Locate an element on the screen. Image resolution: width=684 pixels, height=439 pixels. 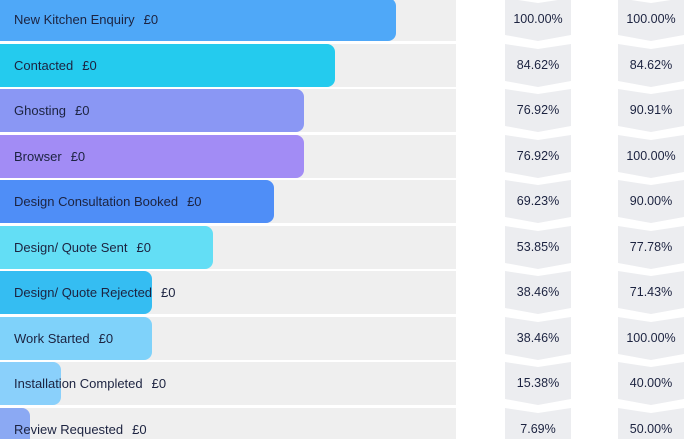
funnel-stage-row: Design/ Quote Rejected £0 38.46% 71.43% is located at coordinates (342, 292).